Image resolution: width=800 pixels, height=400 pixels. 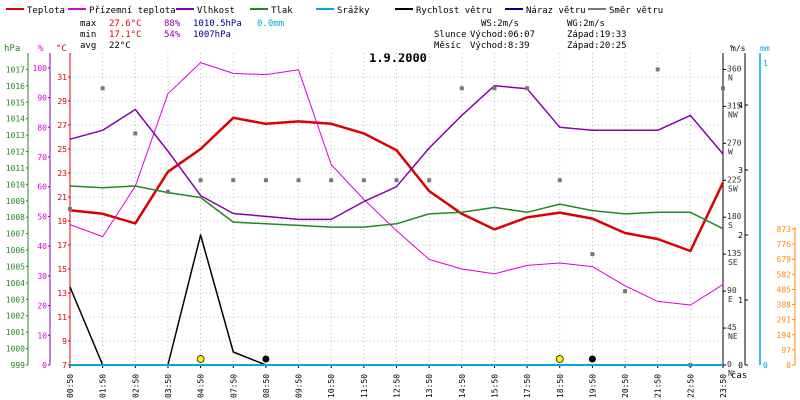 I want to click on stats-max-label: max, so click(x=88, y=24).